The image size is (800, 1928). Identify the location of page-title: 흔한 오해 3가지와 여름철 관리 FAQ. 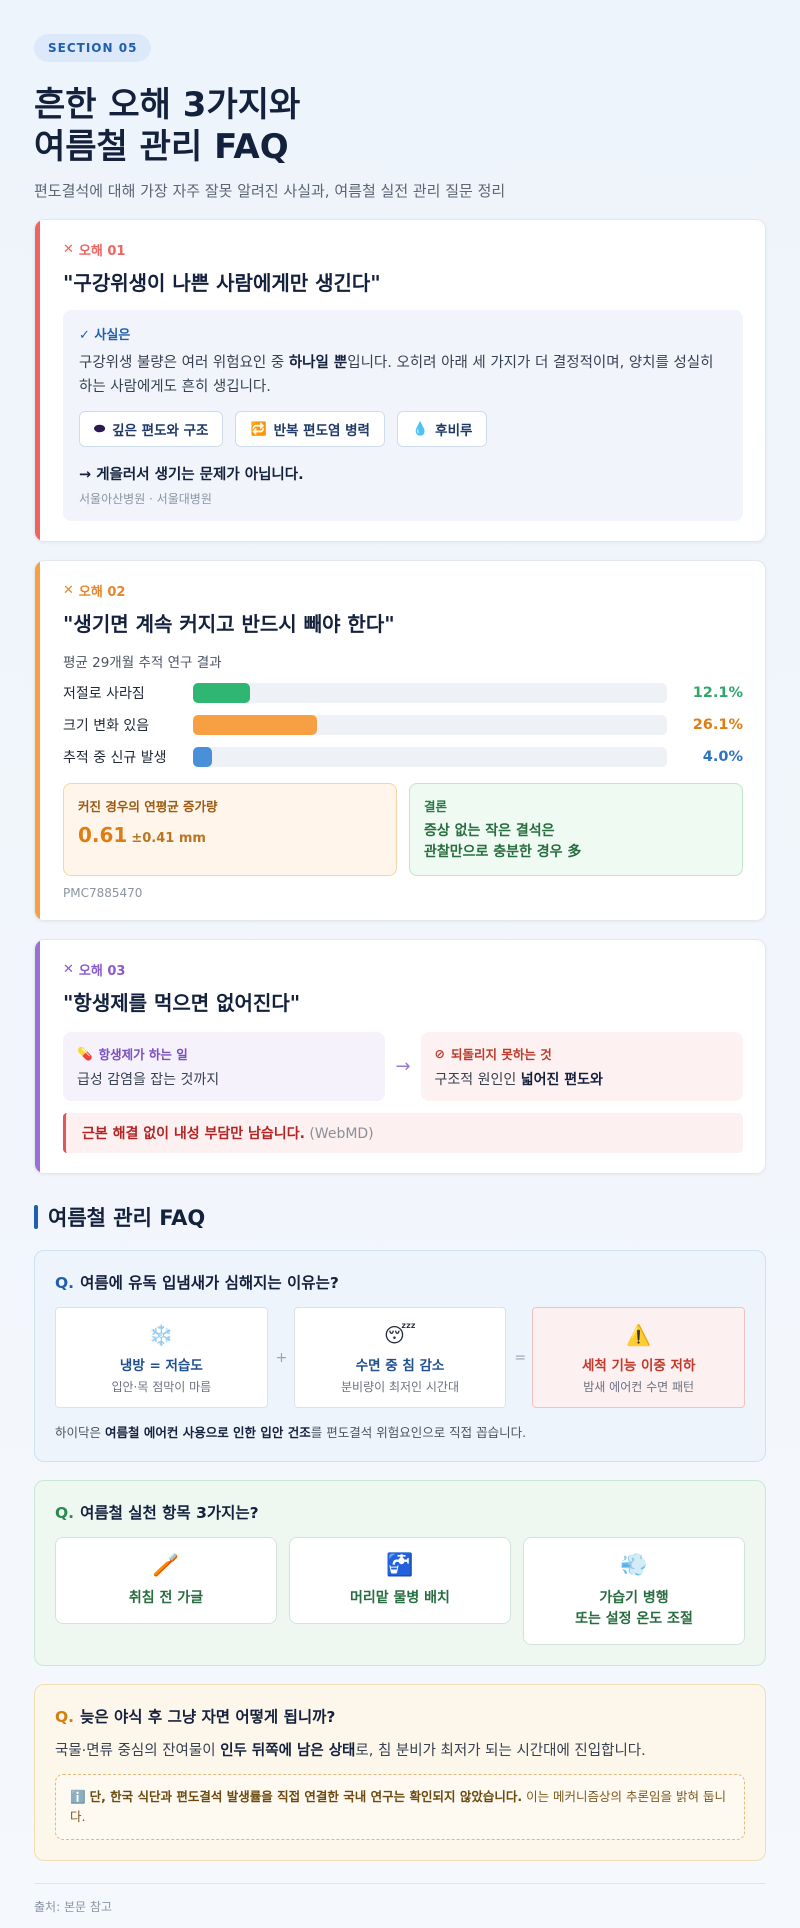
(400, 126).